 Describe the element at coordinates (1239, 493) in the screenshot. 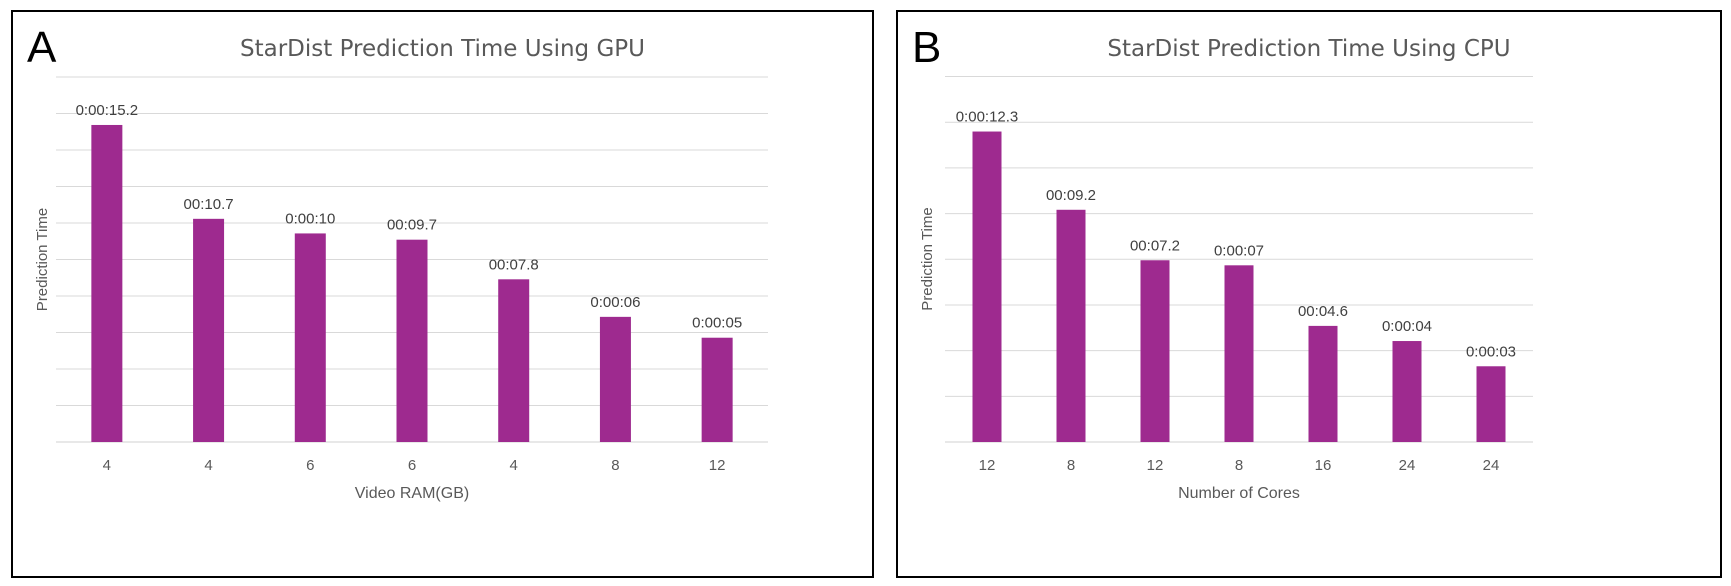

I see `x-axis-label: Number of Cores` at that location.